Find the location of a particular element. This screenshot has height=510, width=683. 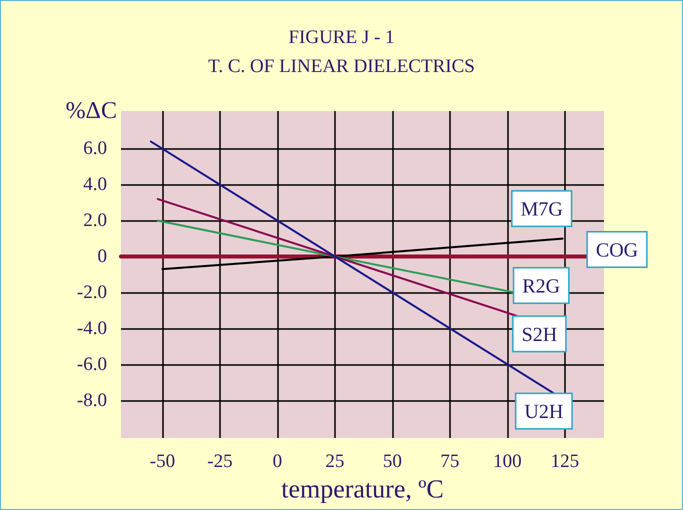

chart-title: FIGURE J - 1 is located at coordinates (341, 37).